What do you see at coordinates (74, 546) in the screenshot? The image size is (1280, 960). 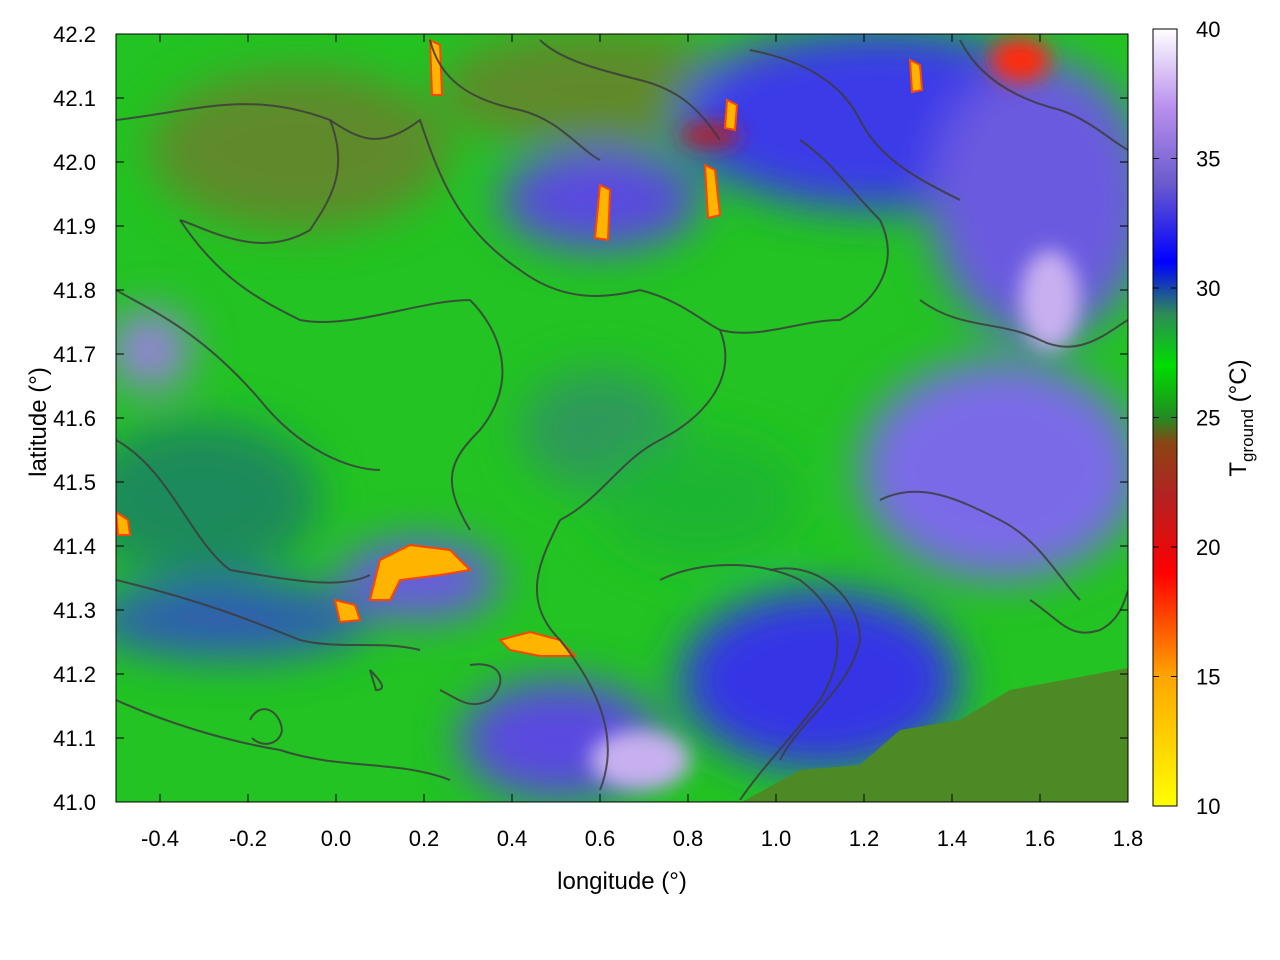 I see `y-tick-label: 41.4` at bounding box center [74, 546].